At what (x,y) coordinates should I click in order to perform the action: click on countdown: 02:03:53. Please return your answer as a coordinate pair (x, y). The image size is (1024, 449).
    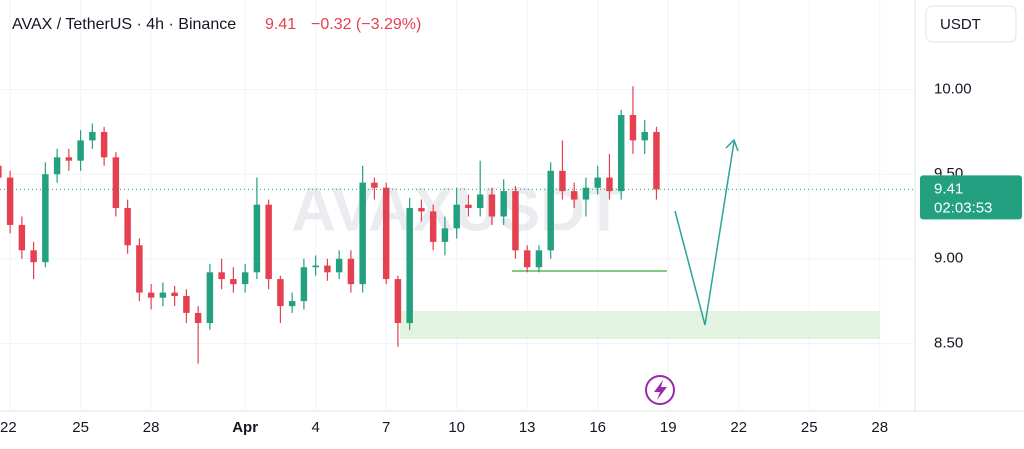
    Looking at the image, I should click on (963, 207).